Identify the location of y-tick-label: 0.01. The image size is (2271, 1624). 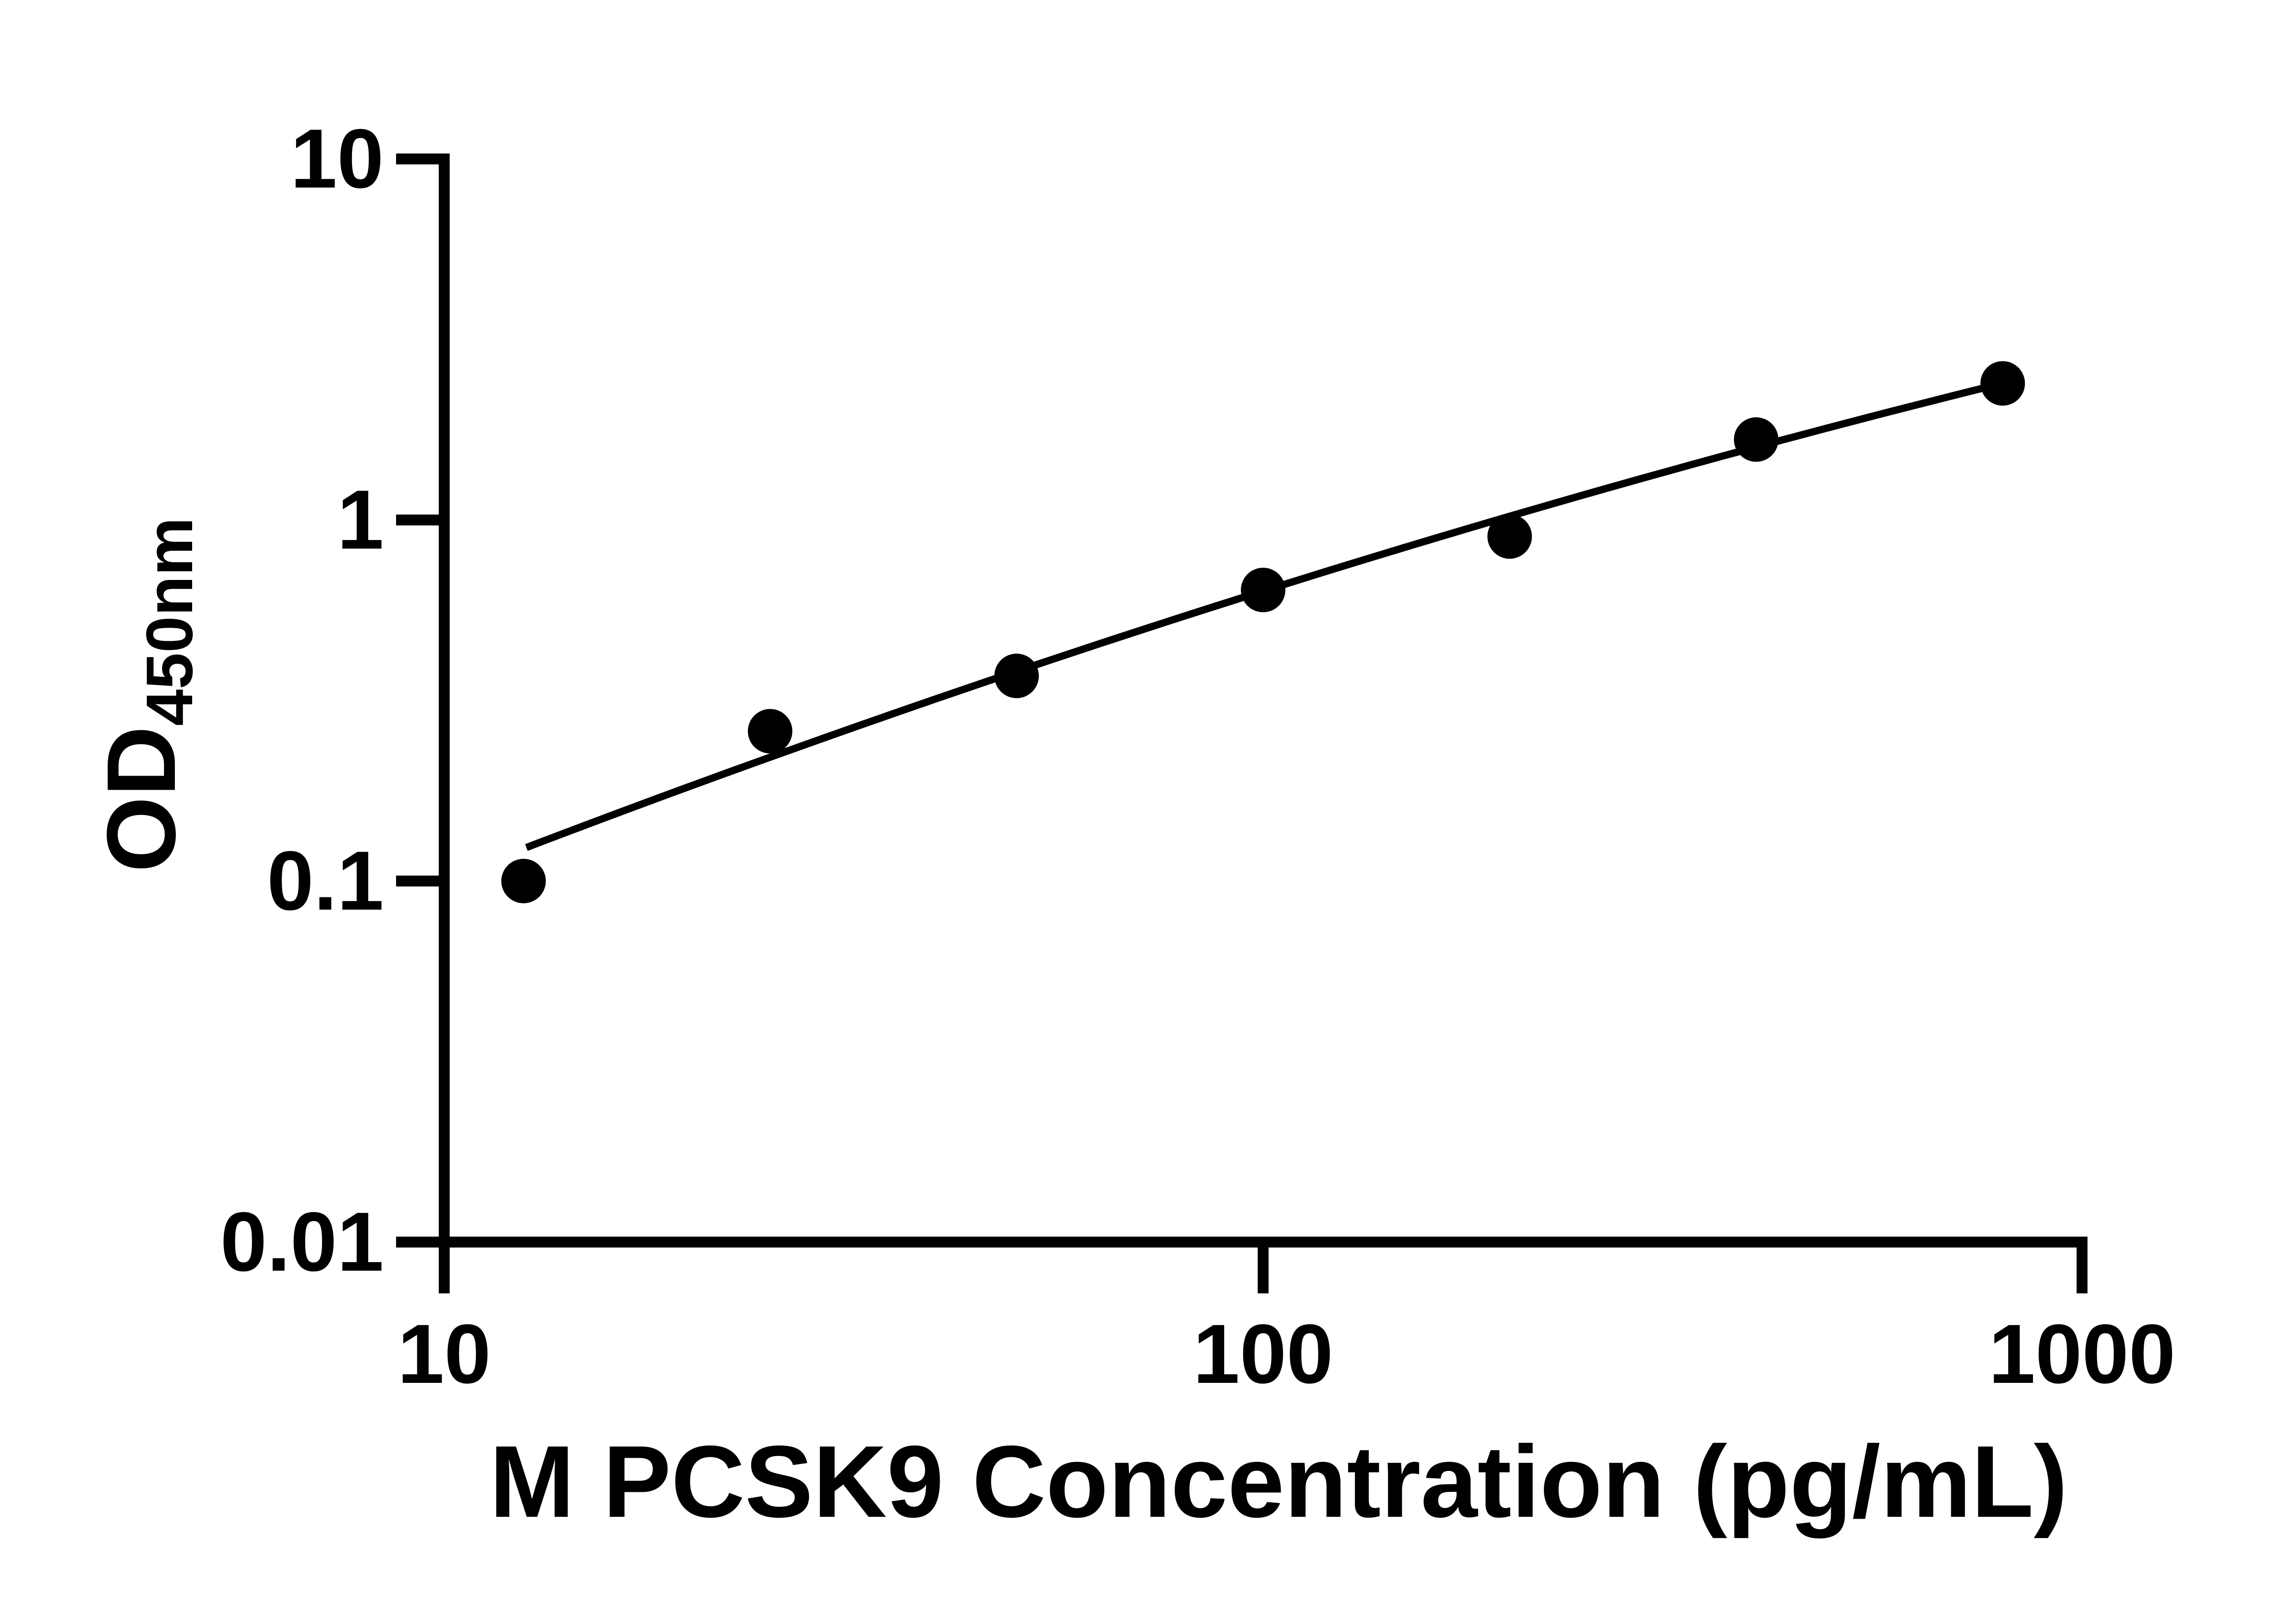
(302, 1242).